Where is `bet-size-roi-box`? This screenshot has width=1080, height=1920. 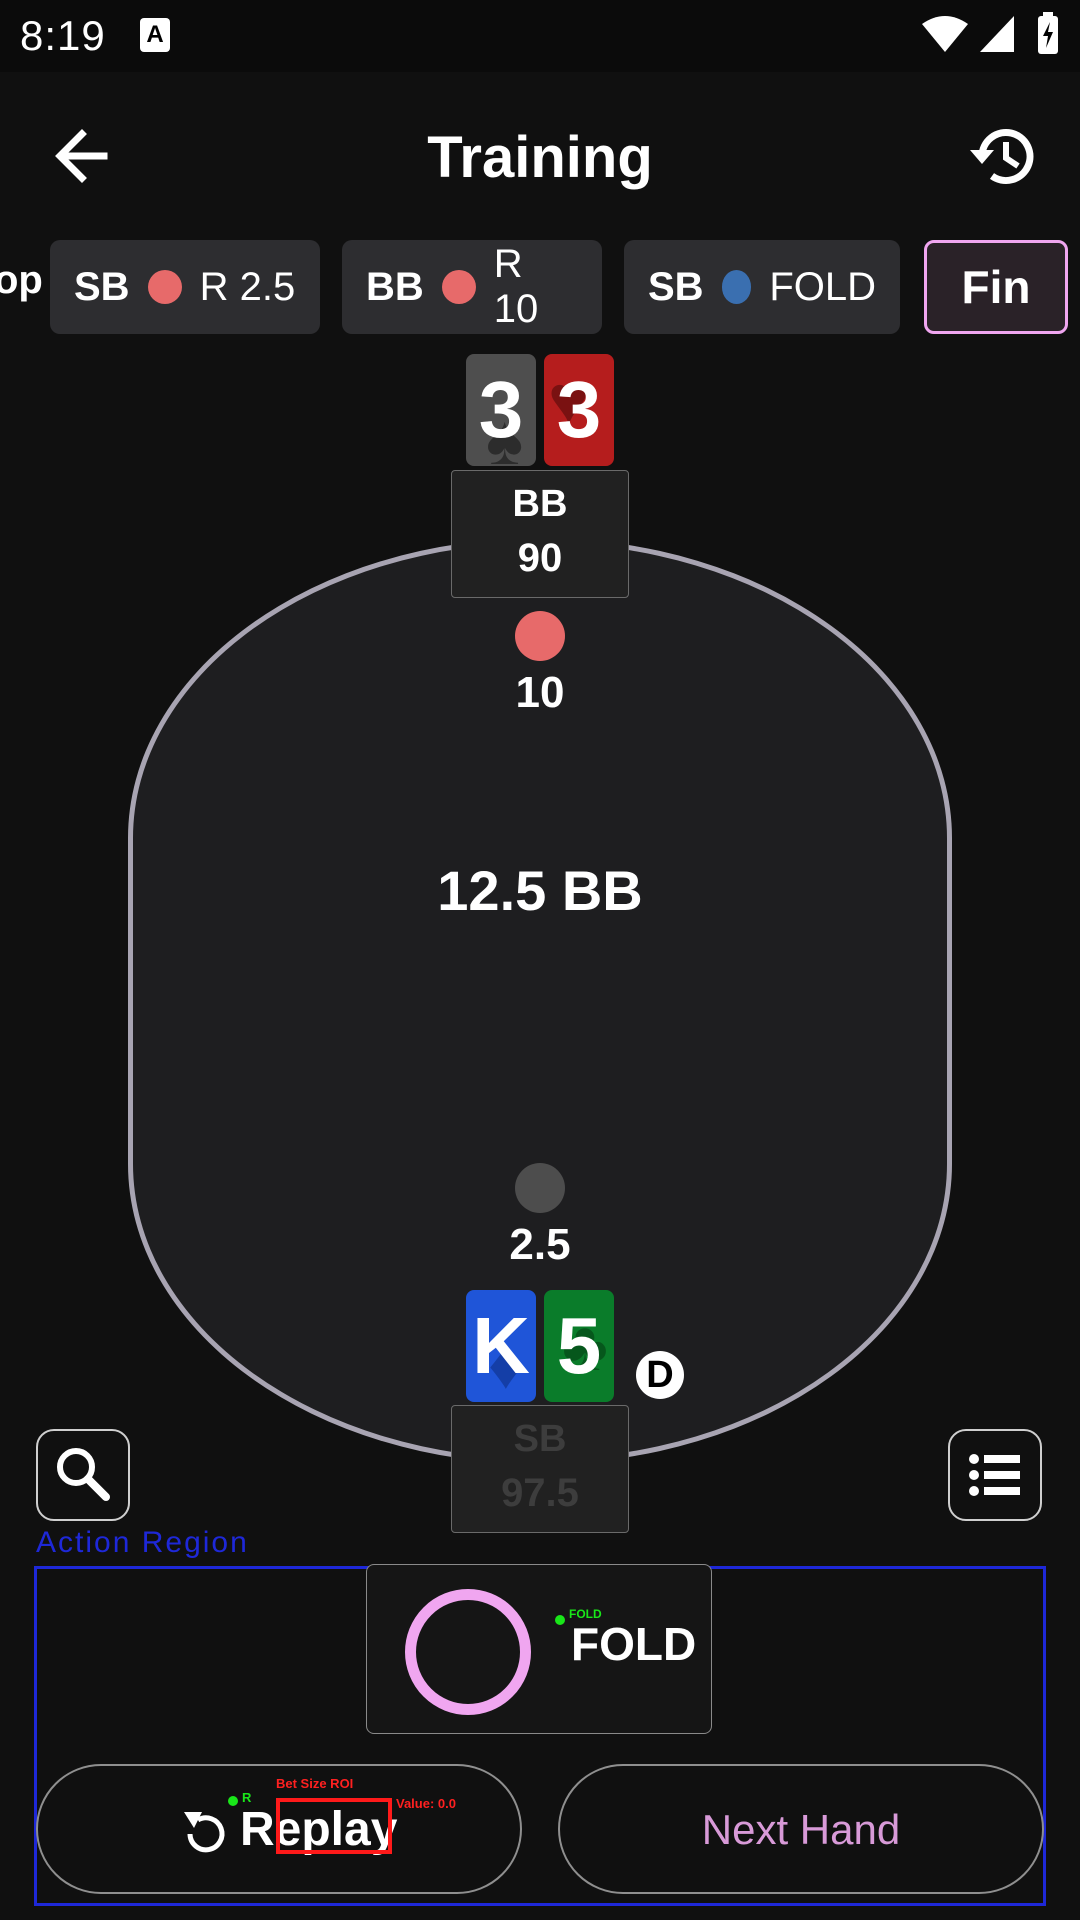 bet-size-roi-box is located at coordinates (334, 1826).